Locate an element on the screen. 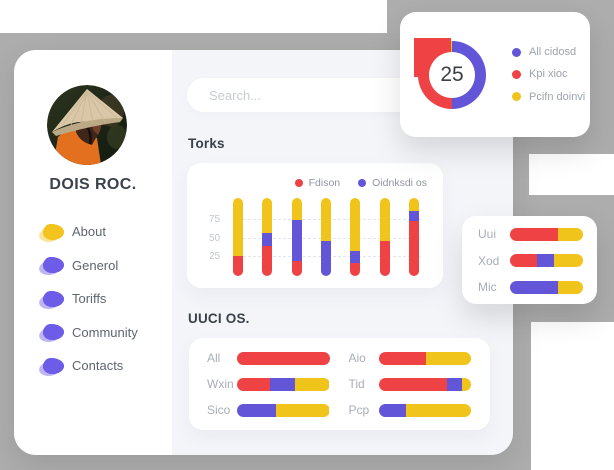  donut-chart: 25 is located at coordinates (450, 73).